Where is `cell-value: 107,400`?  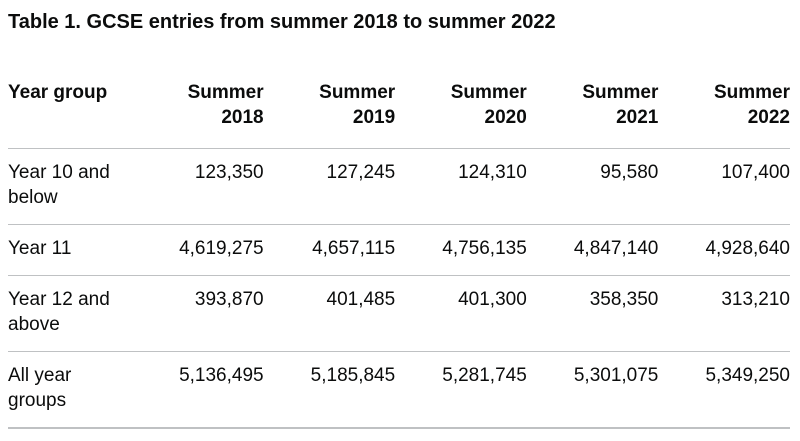
cell-value: 107,400 is located at coordinates (724, 186).